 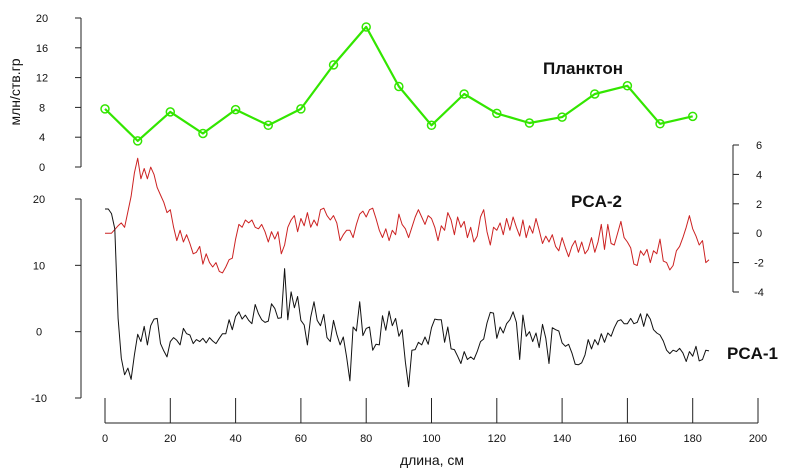 What do you see at coordinates (431, 439) in the screenshot?
I see `x-tick-label: 100` at bounding box center [431, 439].